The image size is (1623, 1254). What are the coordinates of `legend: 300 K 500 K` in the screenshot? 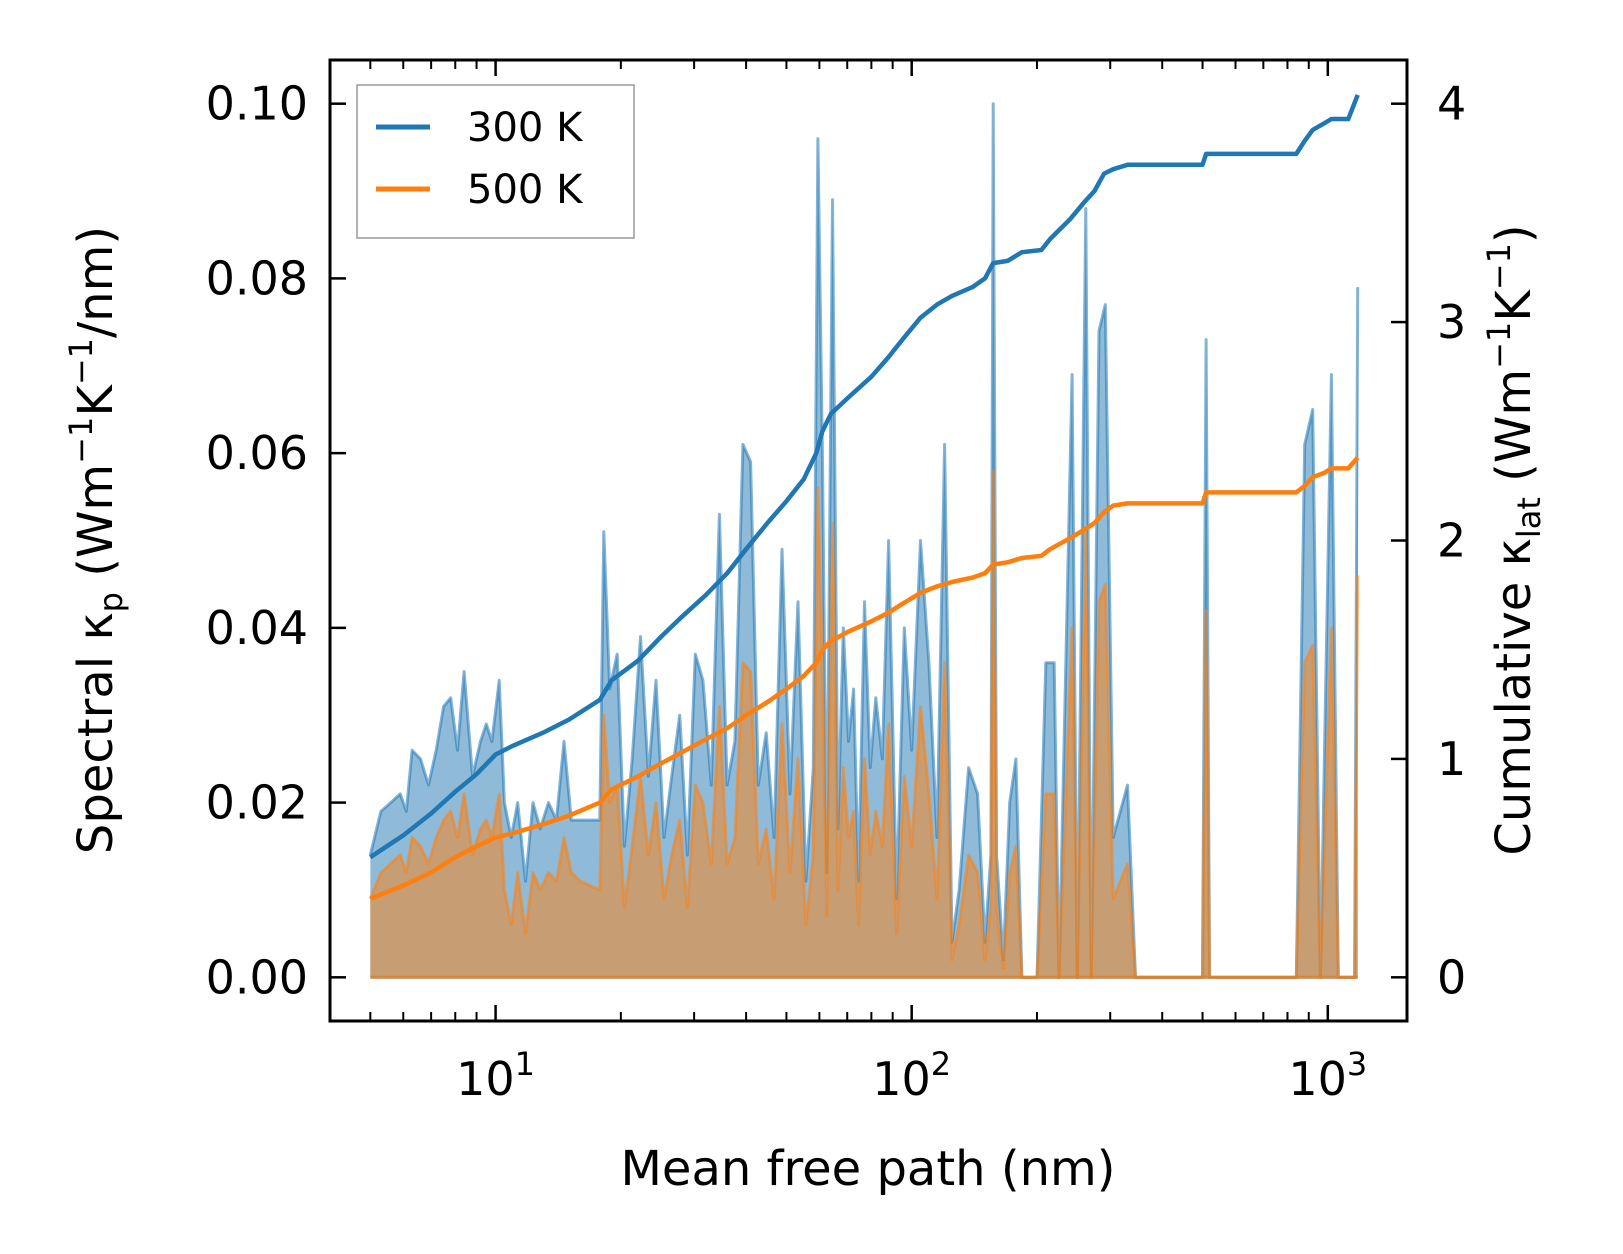 It's located at (495, 161).